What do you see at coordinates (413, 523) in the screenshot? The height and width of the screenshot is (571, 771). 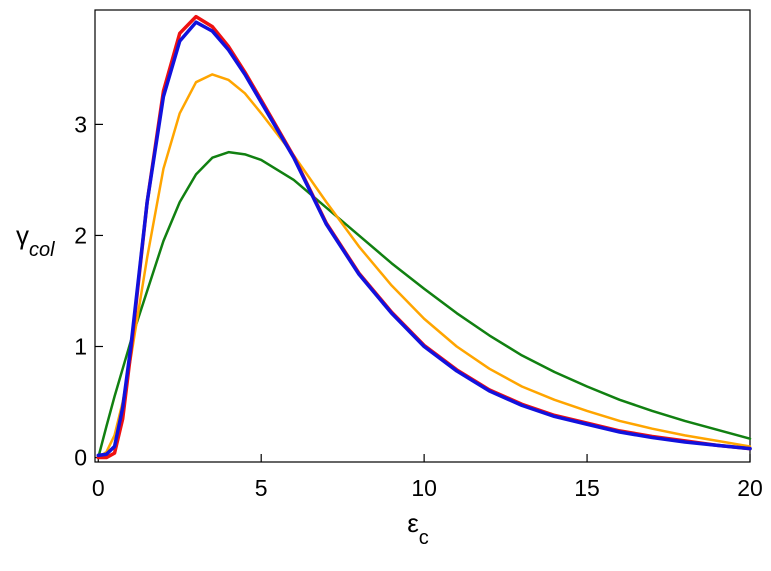 I see `x-label-main: ε` at bounding box center [413, 523].